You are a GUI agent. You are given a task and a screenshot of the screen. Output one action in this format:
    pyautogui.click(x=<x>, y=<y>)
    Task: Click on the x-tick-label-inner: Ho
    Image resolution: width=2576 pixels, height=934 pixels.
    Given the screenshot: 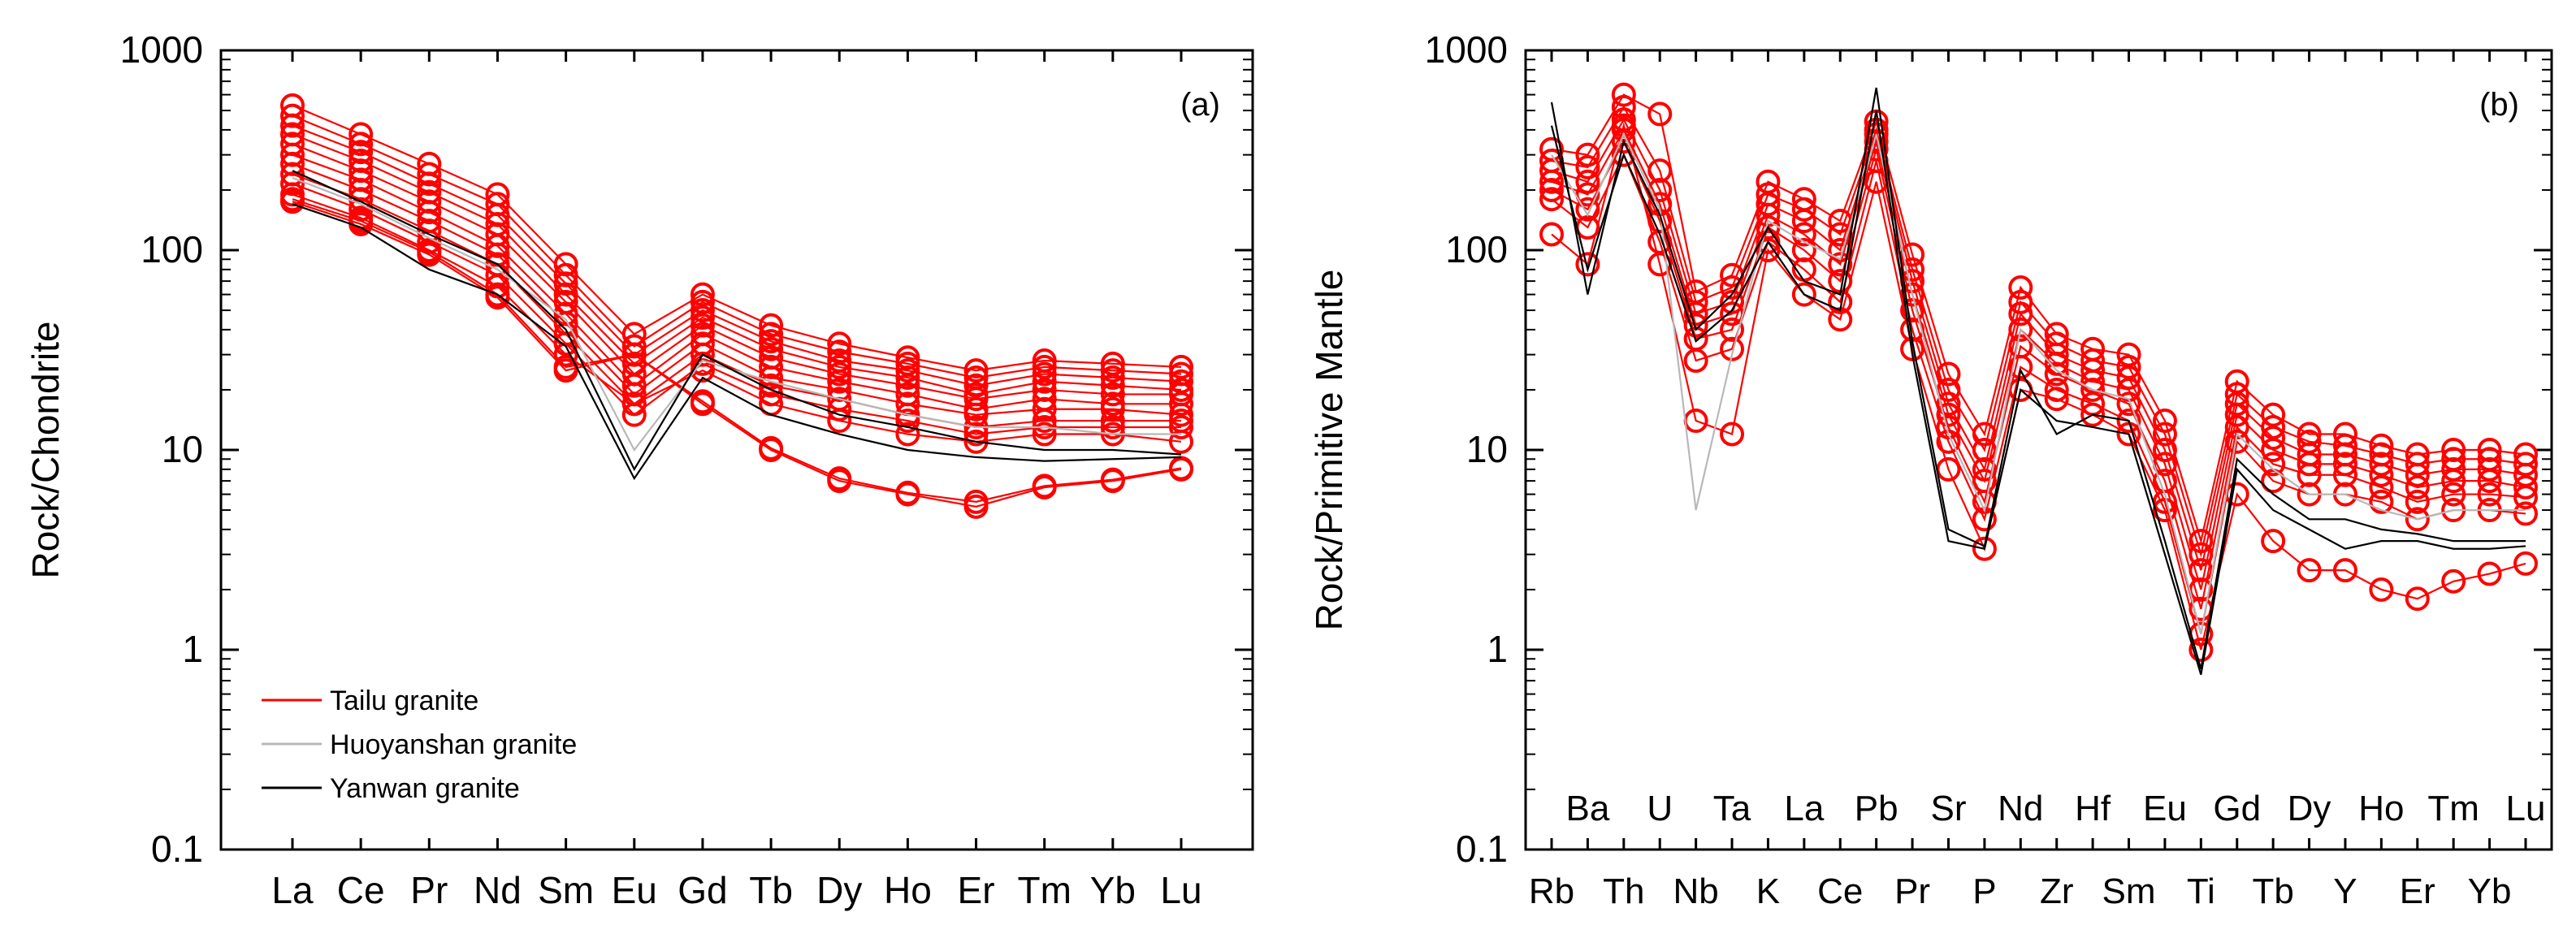 What is the action you would take?
    pyautogui.click(x=2381, y=808)
    